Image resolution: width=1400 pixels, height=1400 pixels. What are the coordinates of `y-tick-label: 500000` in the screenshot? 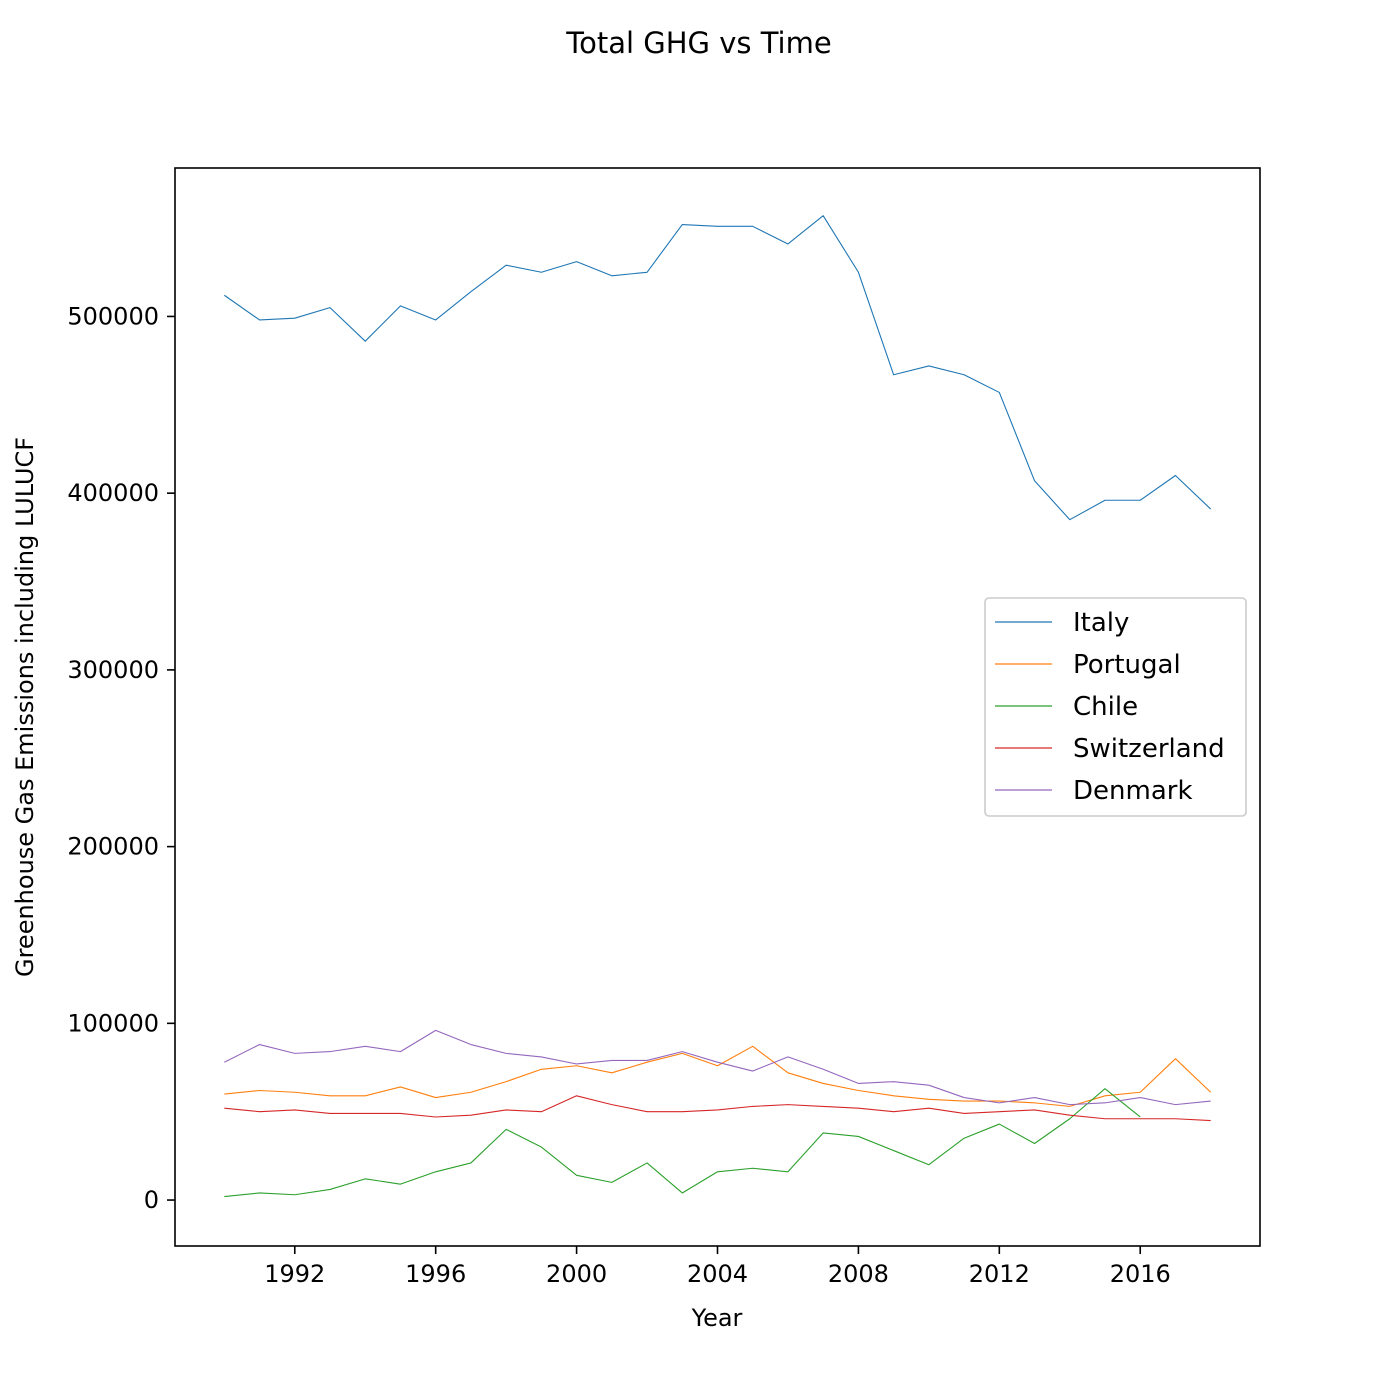 It's located at (113, 316).